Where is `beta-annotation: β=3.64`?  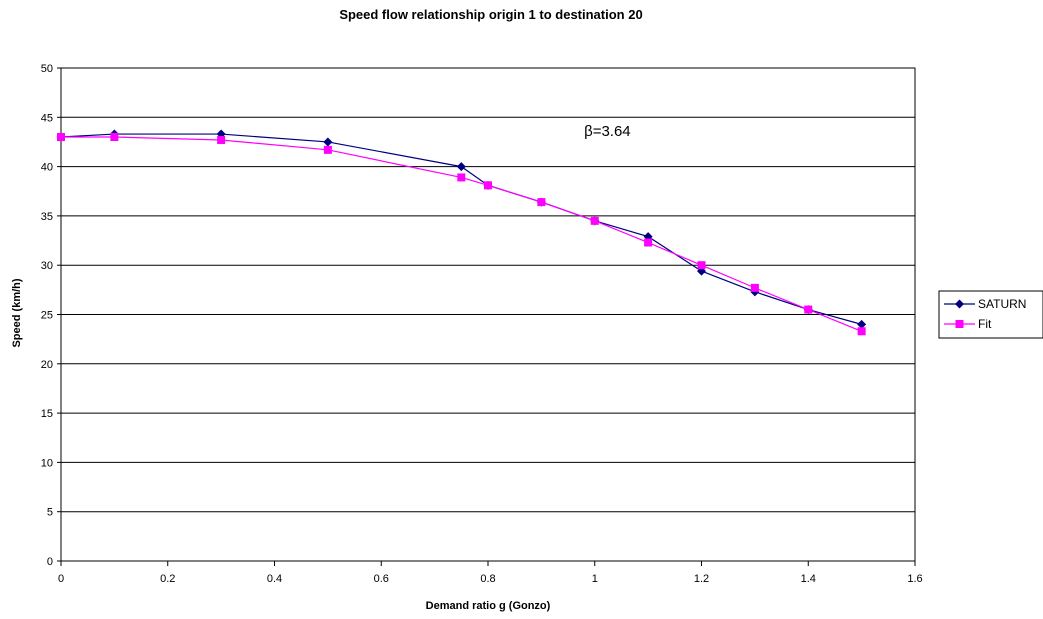 beta-annotation: β=3.64 is located at coordinates (607, 131).